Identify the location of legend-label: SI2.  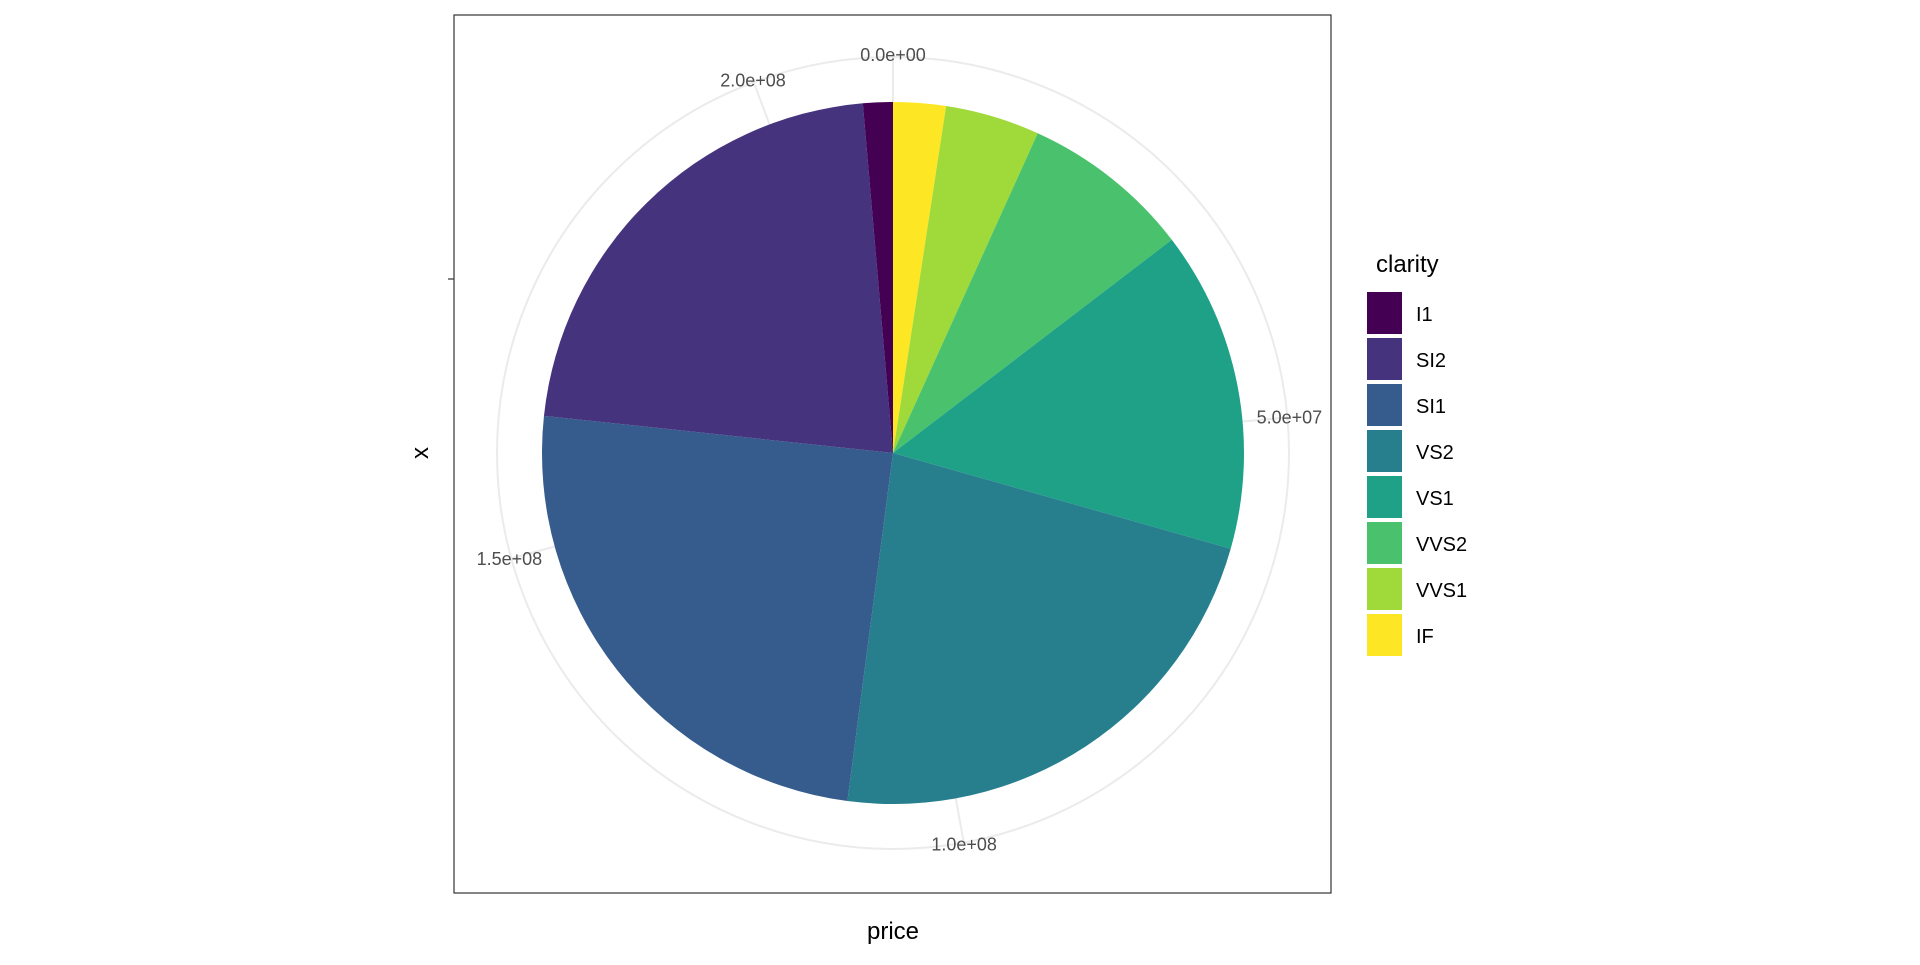
(1431, 361).